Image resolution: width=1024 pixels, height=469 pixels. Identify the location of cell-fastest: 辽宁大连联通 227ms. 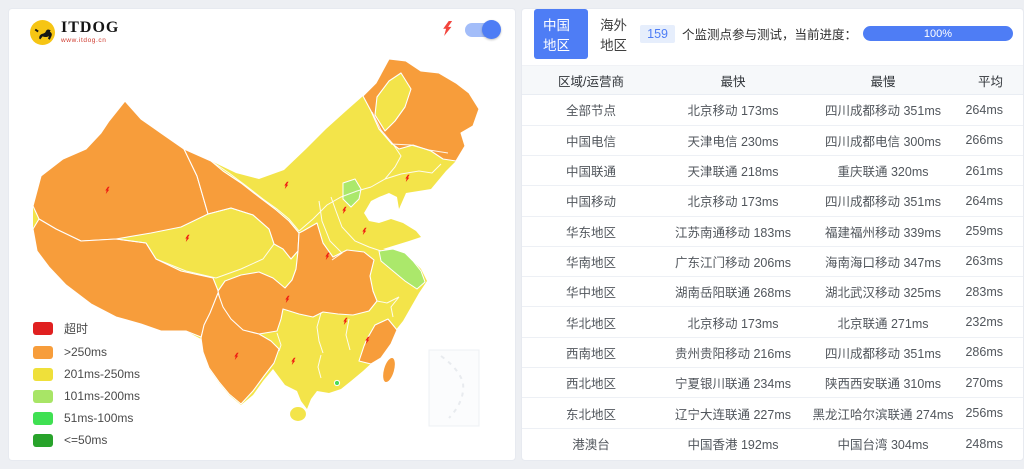
(733, 414).